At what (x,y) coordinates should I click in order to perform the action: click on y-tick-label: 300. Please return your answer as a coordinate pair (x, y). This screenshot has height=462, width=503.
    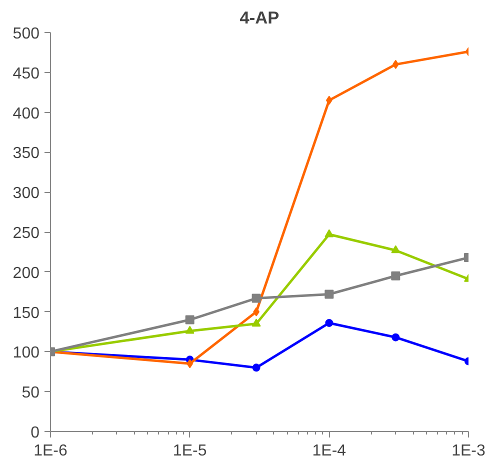
    Looking at the image, I should click on (26, 193).